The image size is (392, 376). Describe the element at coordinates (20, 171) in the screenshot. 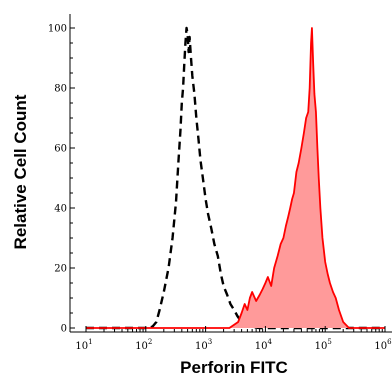

I see `y-axis-title: Relative Cell Count` at that location.